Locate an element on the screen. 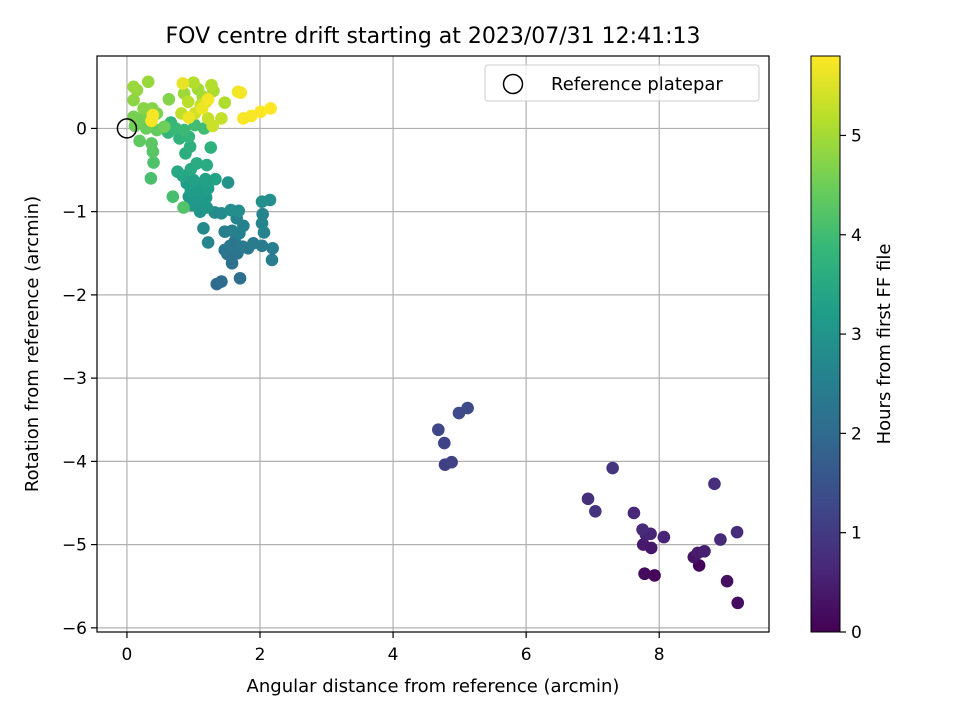  colorbar-tick-label: 1 is located at coordinates (856, 534).